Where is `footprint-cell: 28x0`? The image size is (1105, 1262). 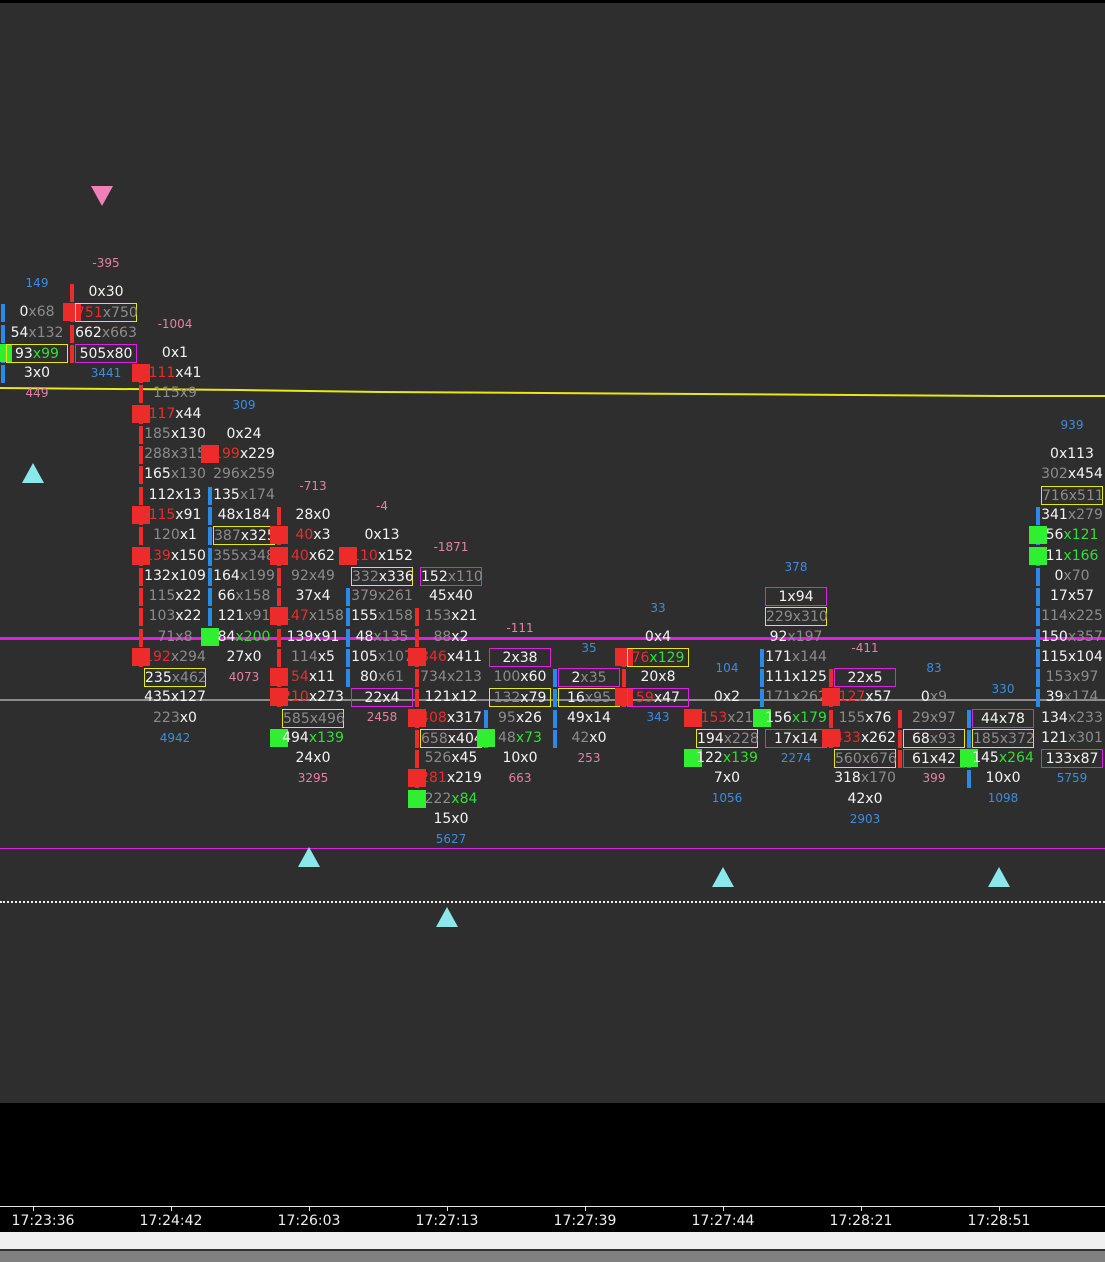 footprint-cell: 28x0 is located at coordinates (313, 515).